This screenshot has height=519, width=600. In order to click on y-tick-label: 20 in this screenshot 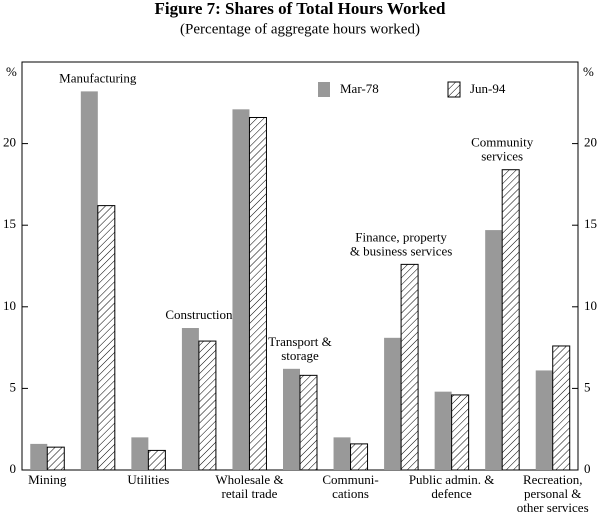, I will do `click(9, 142)`.